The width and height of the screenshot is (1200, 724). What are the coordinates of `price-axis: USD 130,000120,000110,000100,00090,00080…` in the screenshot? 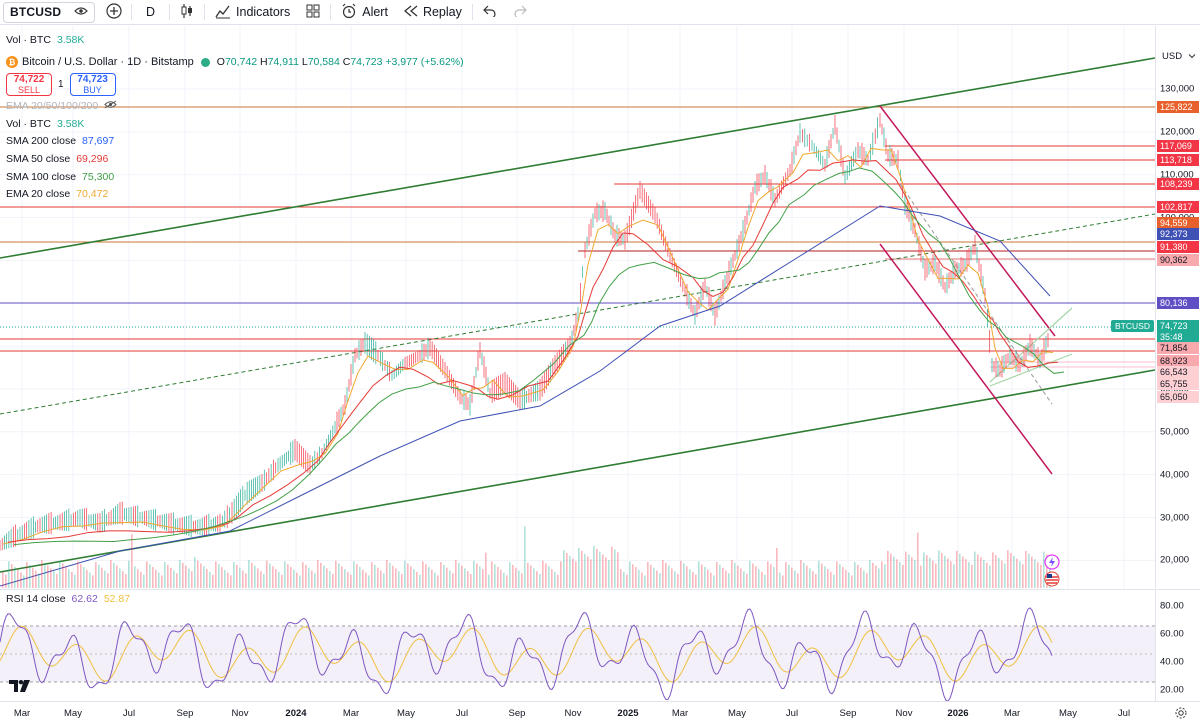 It's located at (1177, 307).